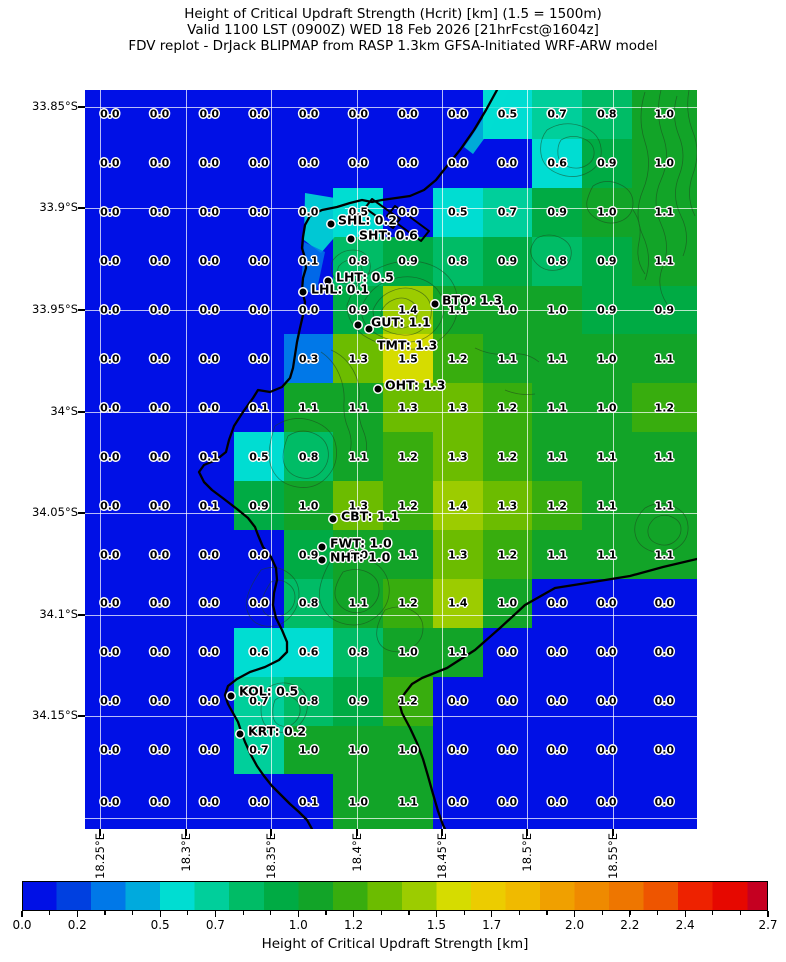 This screenshot has width=786, height=962. Describe the element at coordinates (77, 925) in the screenshot. I see `colorbar-tick-label: 0.2` at that location.